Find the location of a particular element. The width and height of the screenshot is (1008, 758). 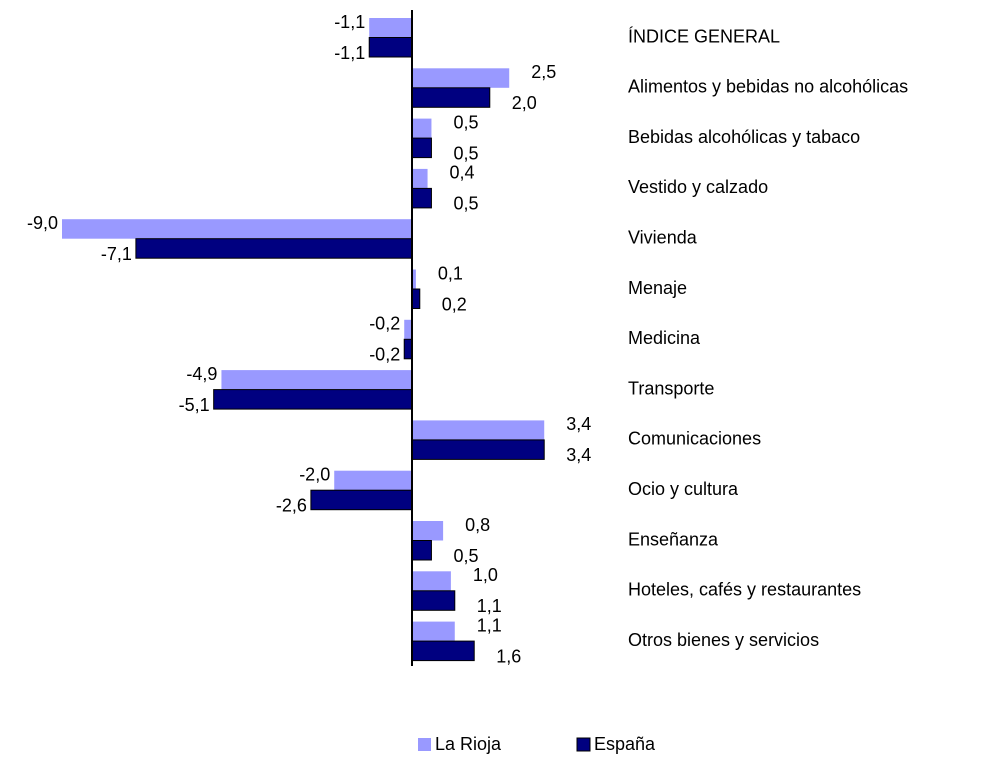

value-label: 1,0 is located at coordinates (485, 575).